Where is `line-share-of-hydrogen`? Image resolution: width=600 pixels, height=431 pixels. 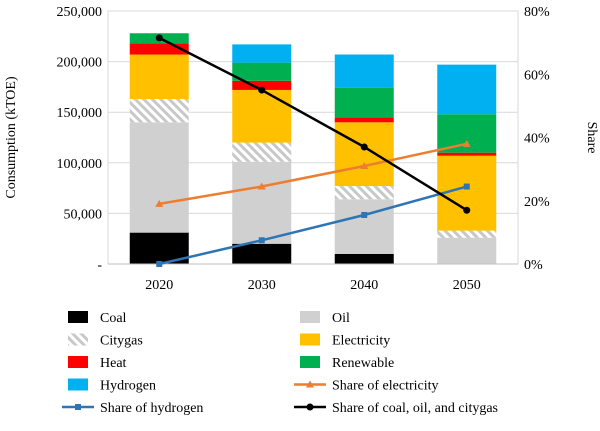
line-share-of-hydrogen is located at coordinates (313, 225).